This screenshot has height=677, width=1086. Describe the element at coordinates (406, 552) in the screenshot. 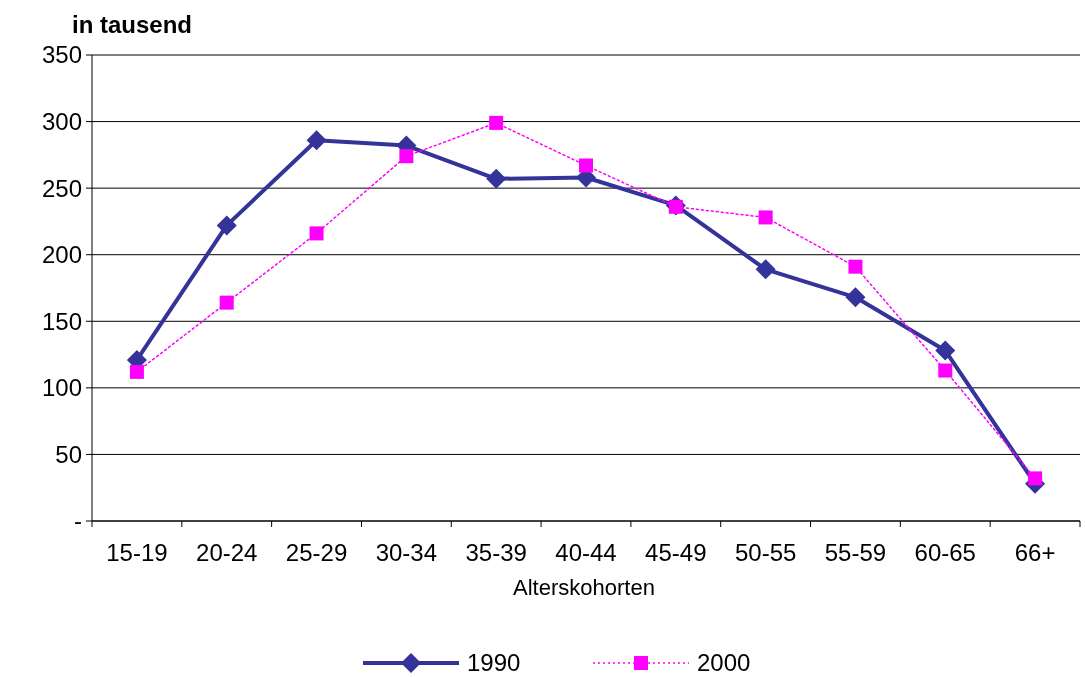

I see `x-tick-label: 30-34` at that location.